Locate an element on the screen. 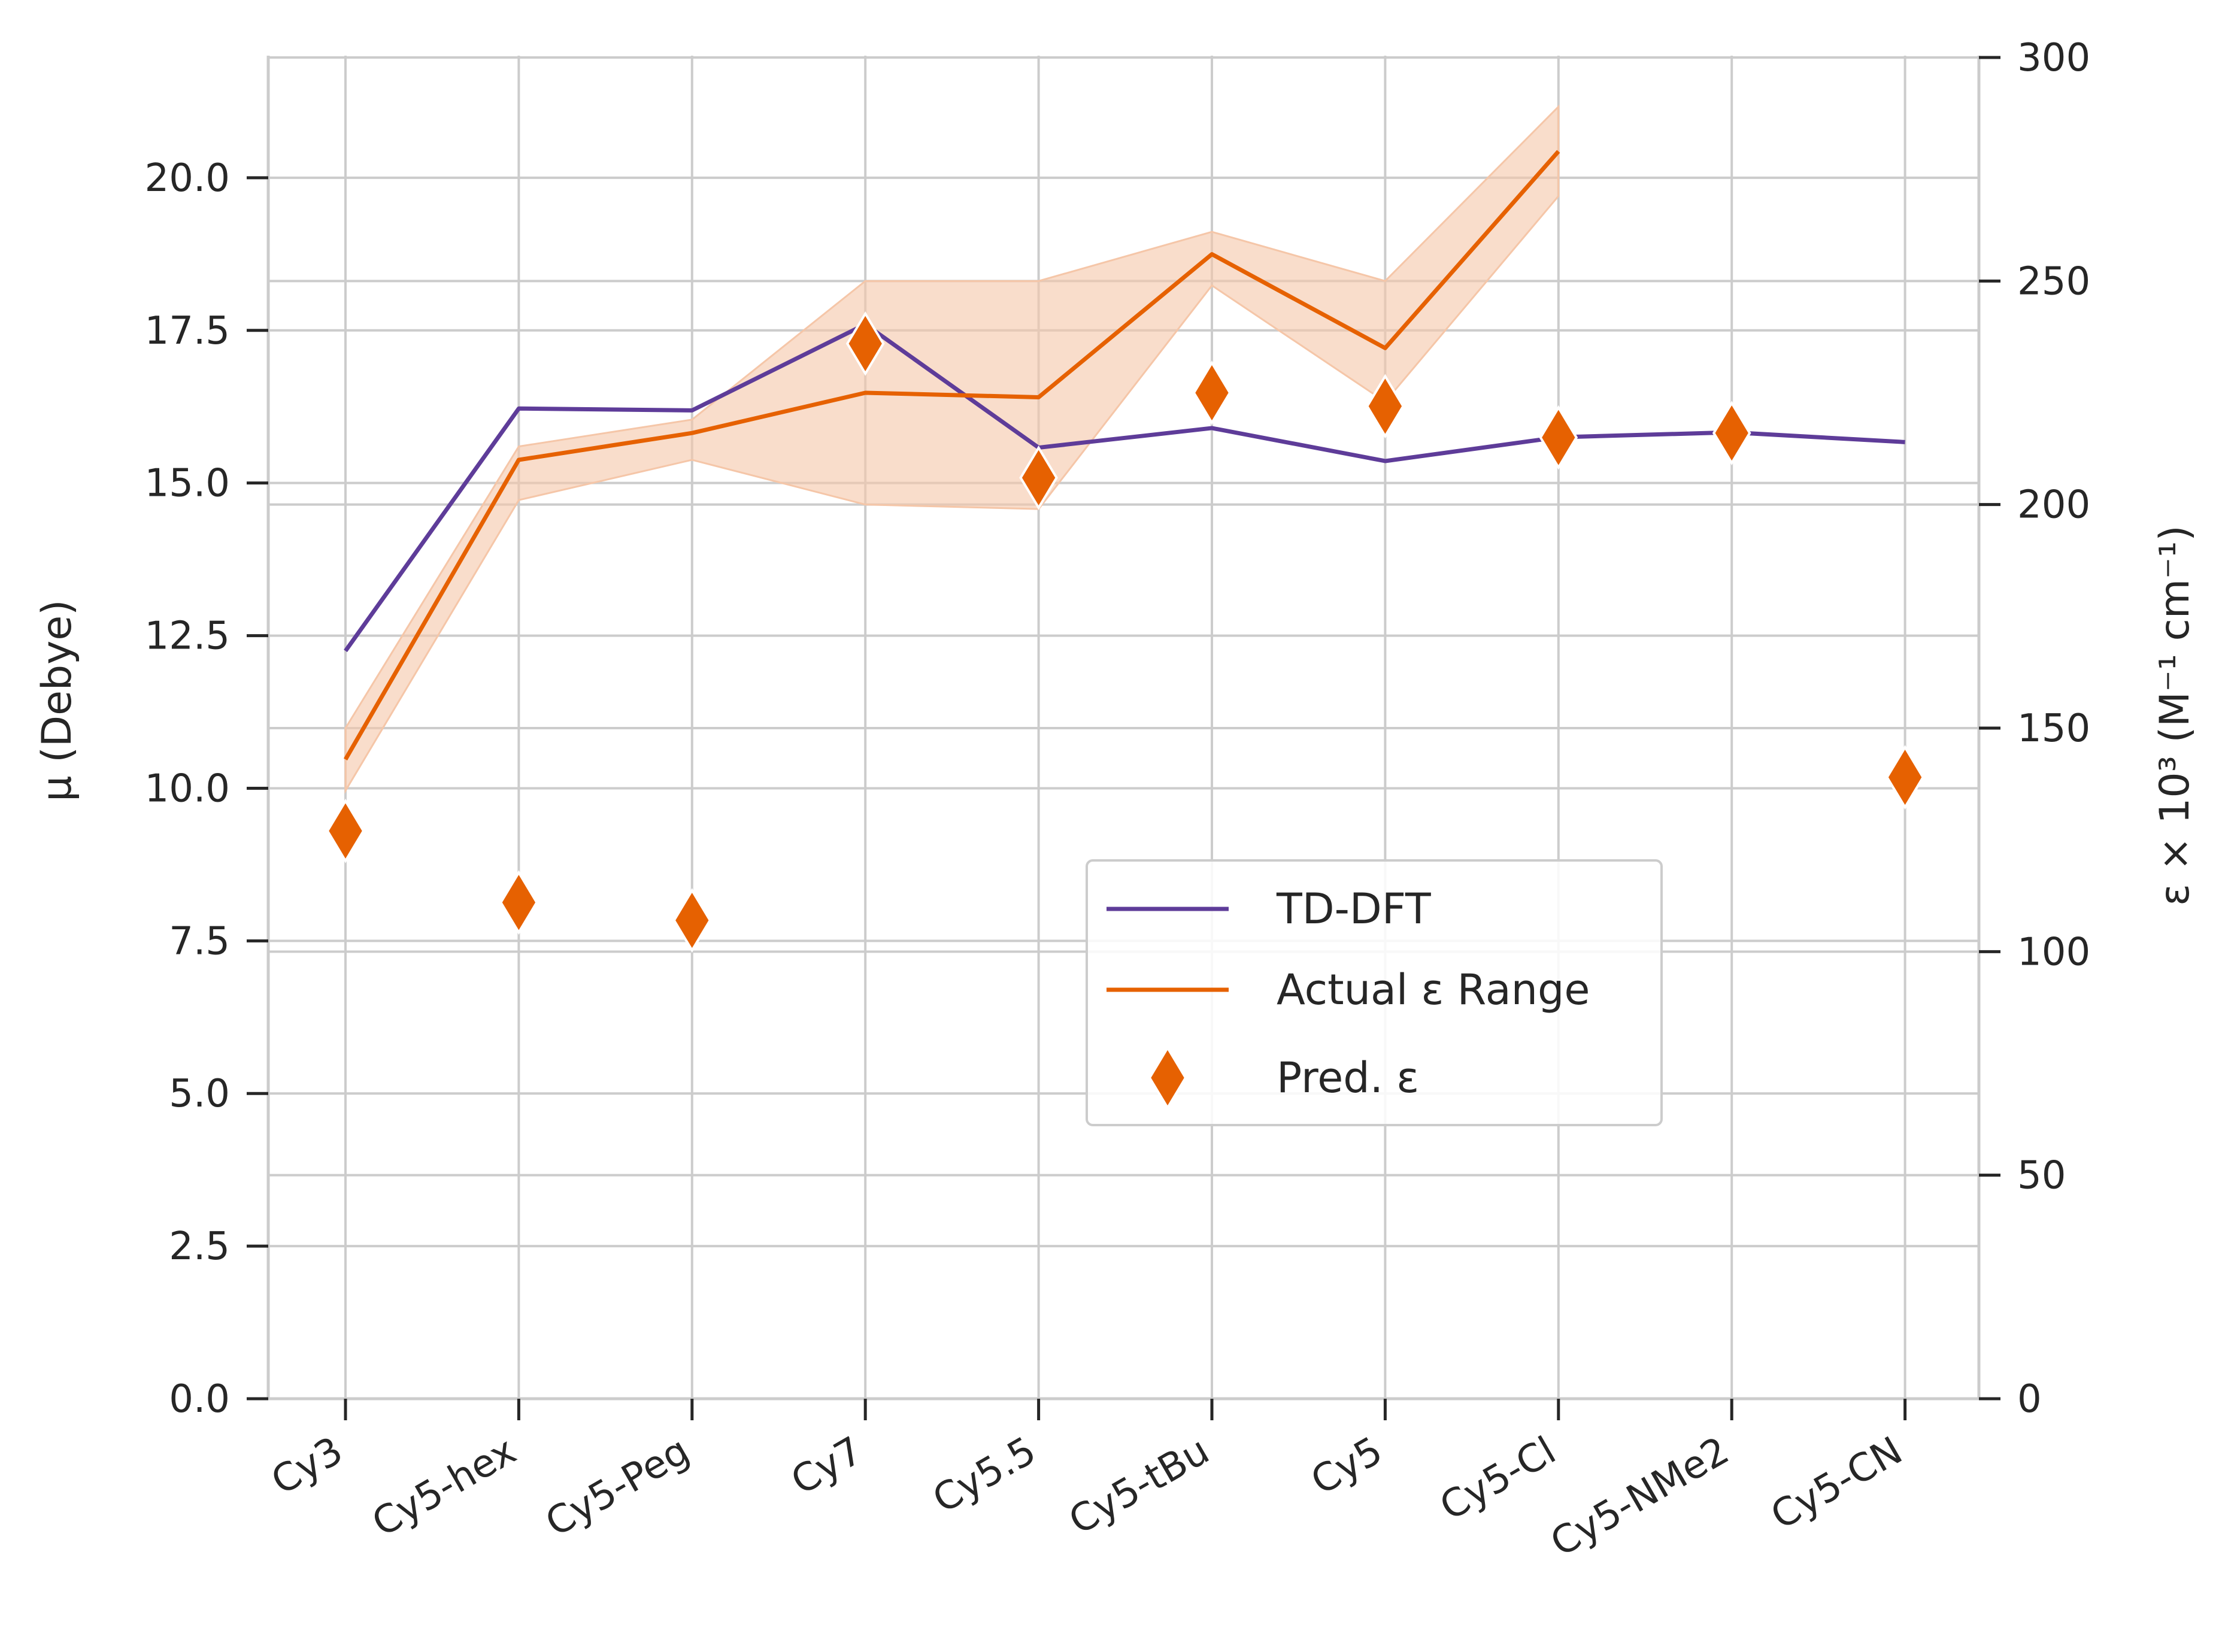 The height and width of the screenshot is (1652, 2228). right-axis: 0 50 100 150 200 250 300 is located at coordinates (2034, 728).